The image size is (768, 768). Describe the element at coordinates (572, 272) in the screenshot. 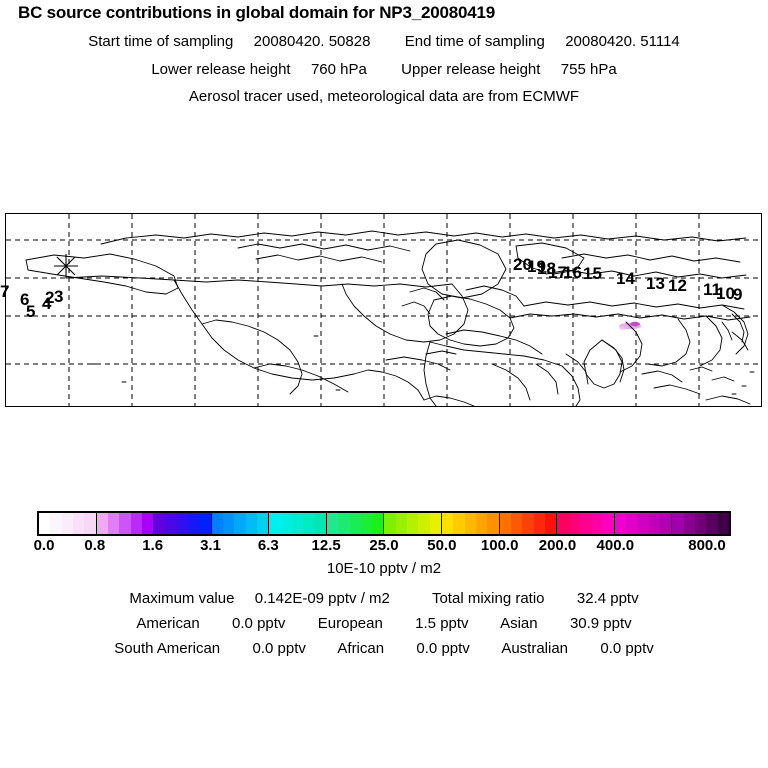

I see `trajectory-label-16: 16` at that location.